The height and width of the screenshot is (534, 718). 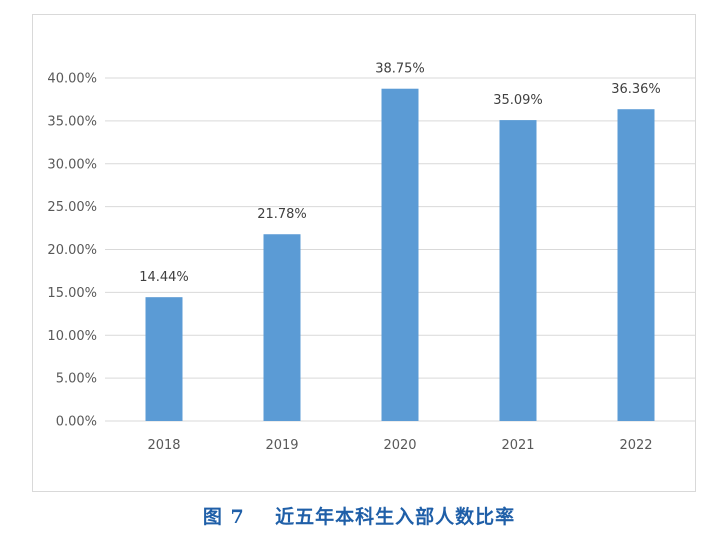 I want to click on x-axis-tick-labels: 2018 2019 2020 2021 2022, so click(x=399, y=445).